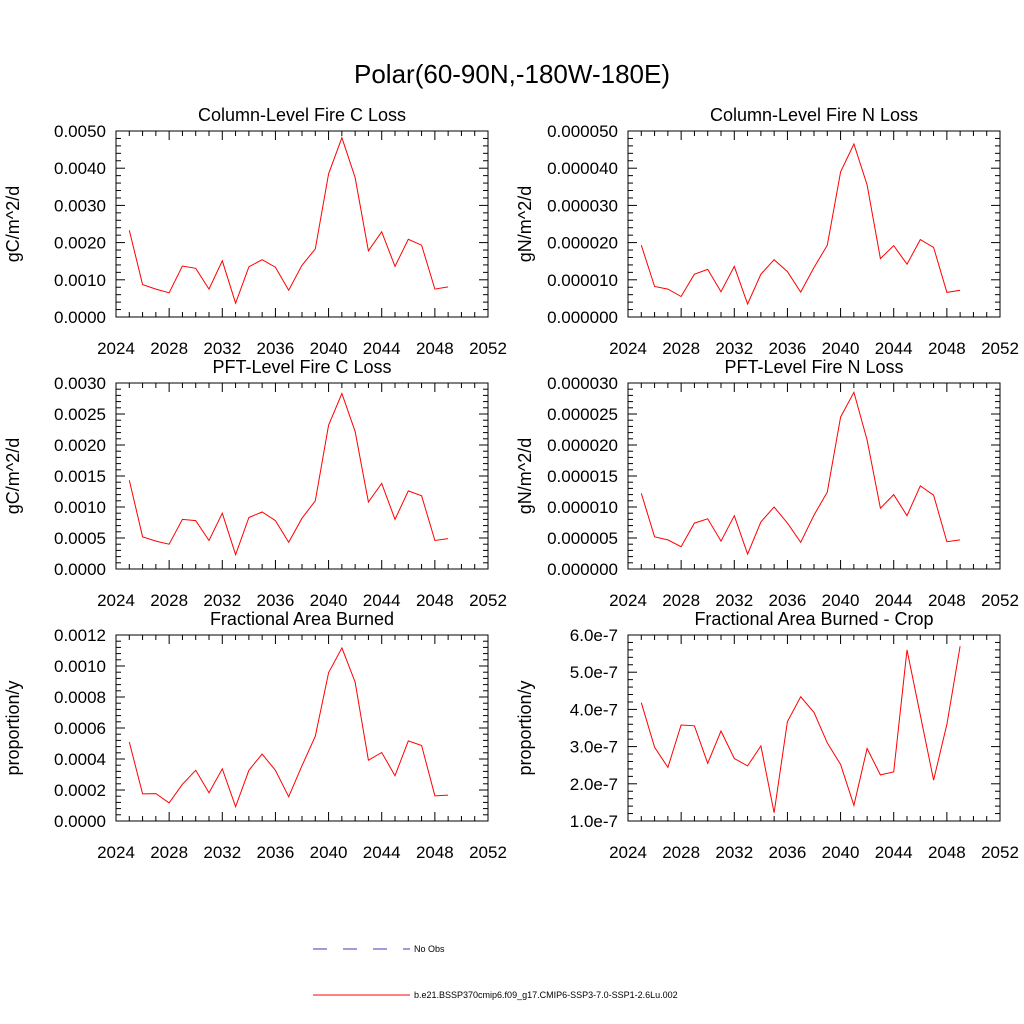 Image resolution: width=1024 pixels, height=1024 pixels. Describe the element at coordinates (582, 414) in the screenshot. I see `y-tick-label: 0.000025` at that location.